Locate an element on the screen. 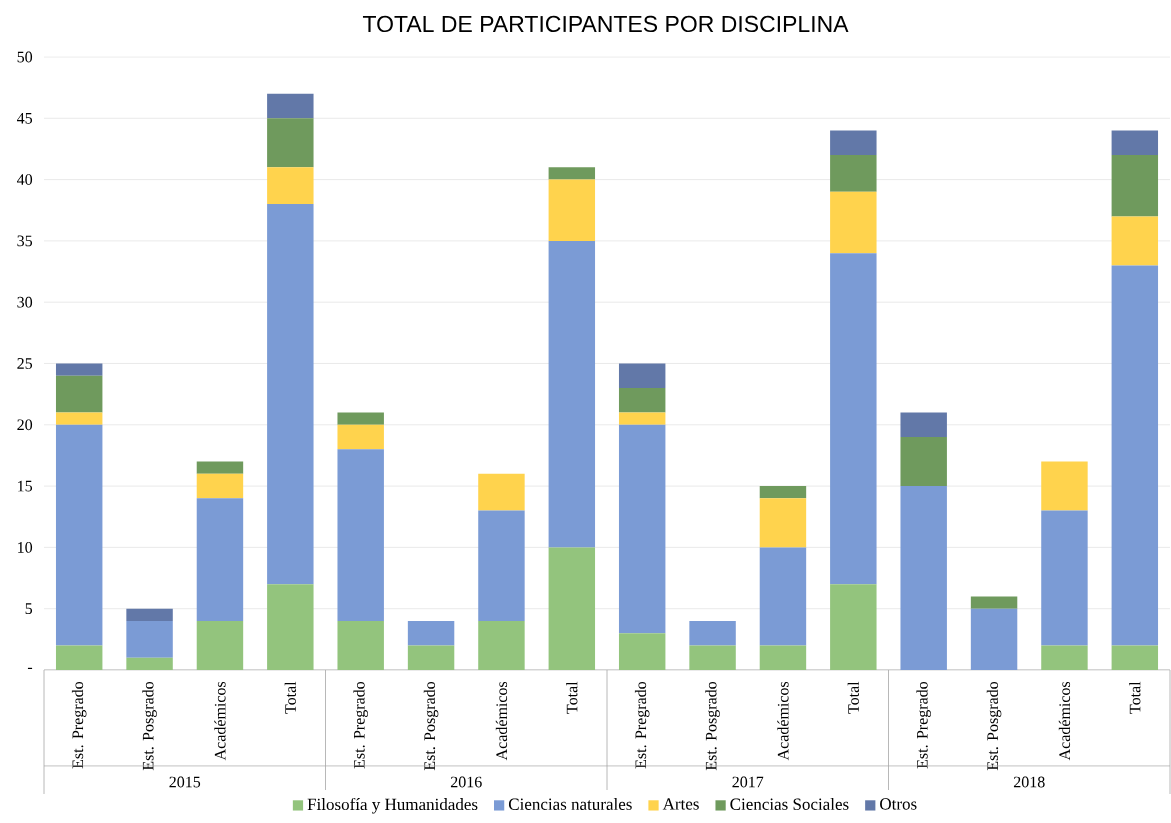  legend-label: Otros is located at coordinates (898, 804).